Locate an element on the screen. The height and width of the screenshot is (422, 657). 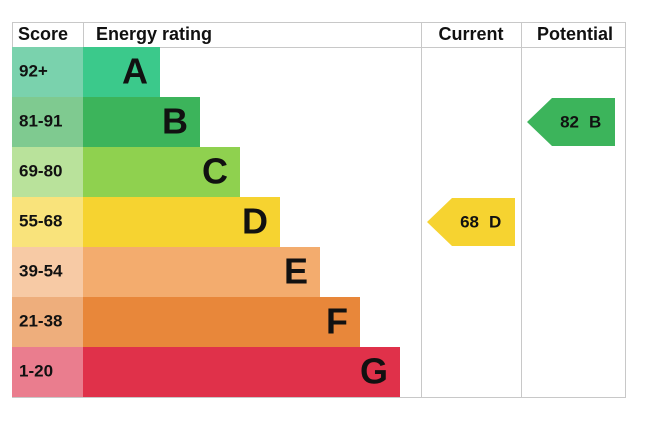
header-current: Current is located at coordinates (470, 34).